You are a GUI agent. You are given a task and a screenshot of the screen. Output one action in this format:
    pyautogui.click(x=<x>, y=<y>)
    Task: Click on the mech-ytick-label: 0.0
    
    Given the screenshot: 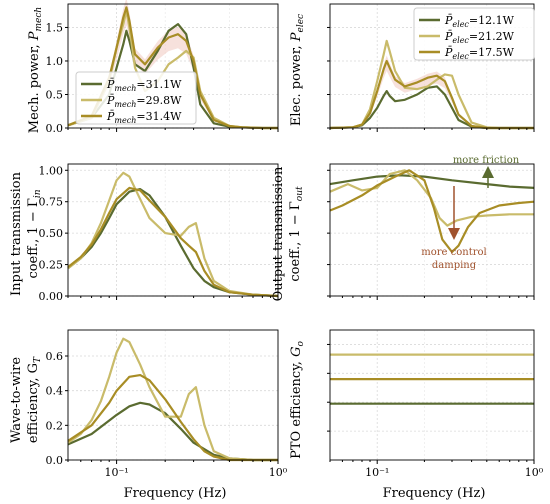 What is the action you would take?
    pyautogui.click(x=55, y=128)
    